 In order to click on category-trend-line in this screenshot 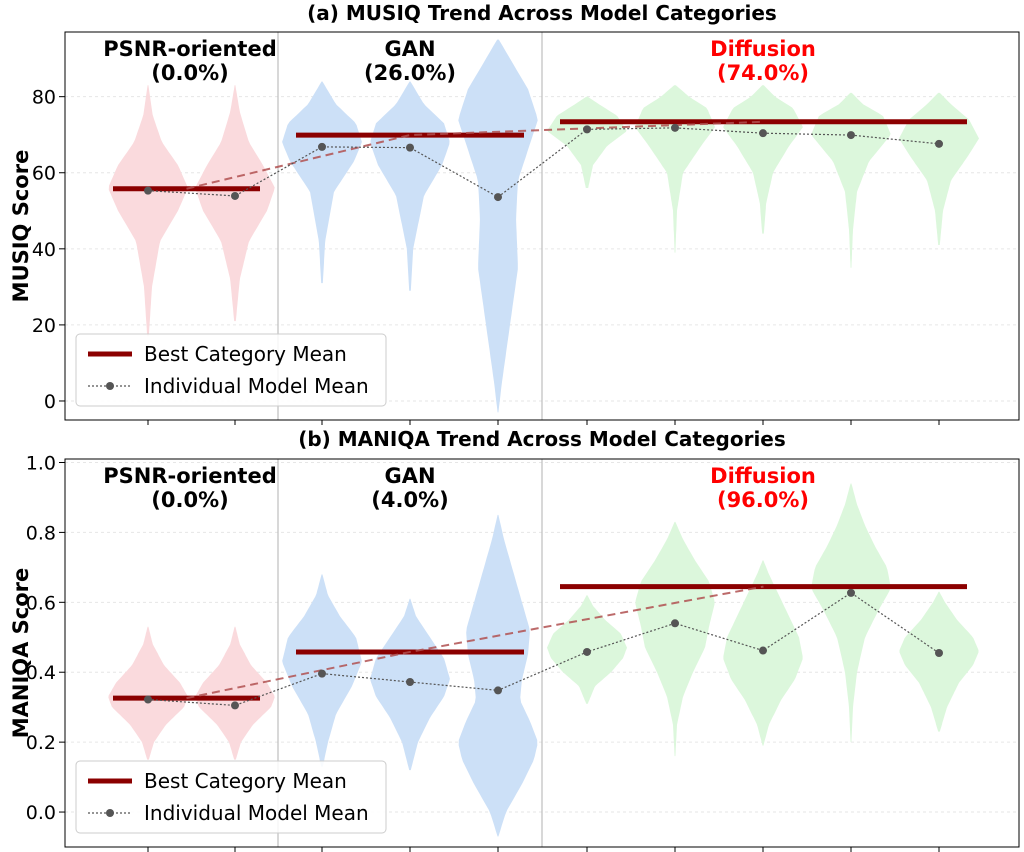, I will do `click(475, 642)`.